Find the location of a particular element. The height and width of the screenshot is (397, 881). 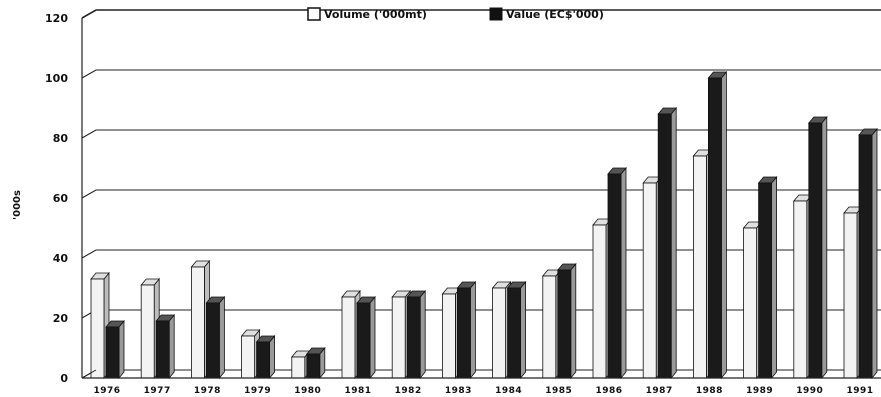

x-tick-label: 1984 is located at coordinates (508, 391).